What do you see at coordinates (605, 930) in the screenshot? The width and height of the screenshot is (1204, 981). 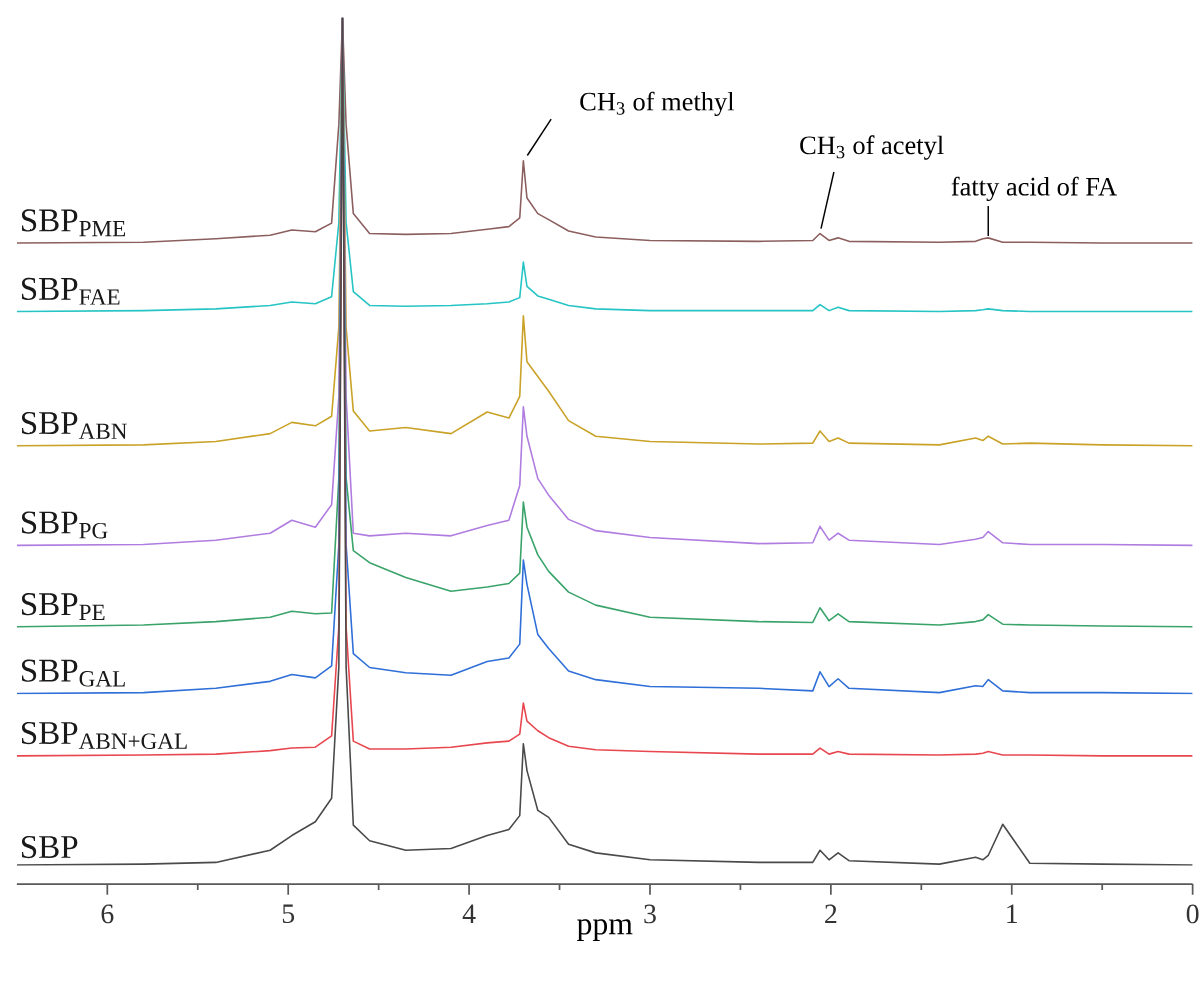 I see `x-axis-title: ppm` at bounding box center [605, 930].